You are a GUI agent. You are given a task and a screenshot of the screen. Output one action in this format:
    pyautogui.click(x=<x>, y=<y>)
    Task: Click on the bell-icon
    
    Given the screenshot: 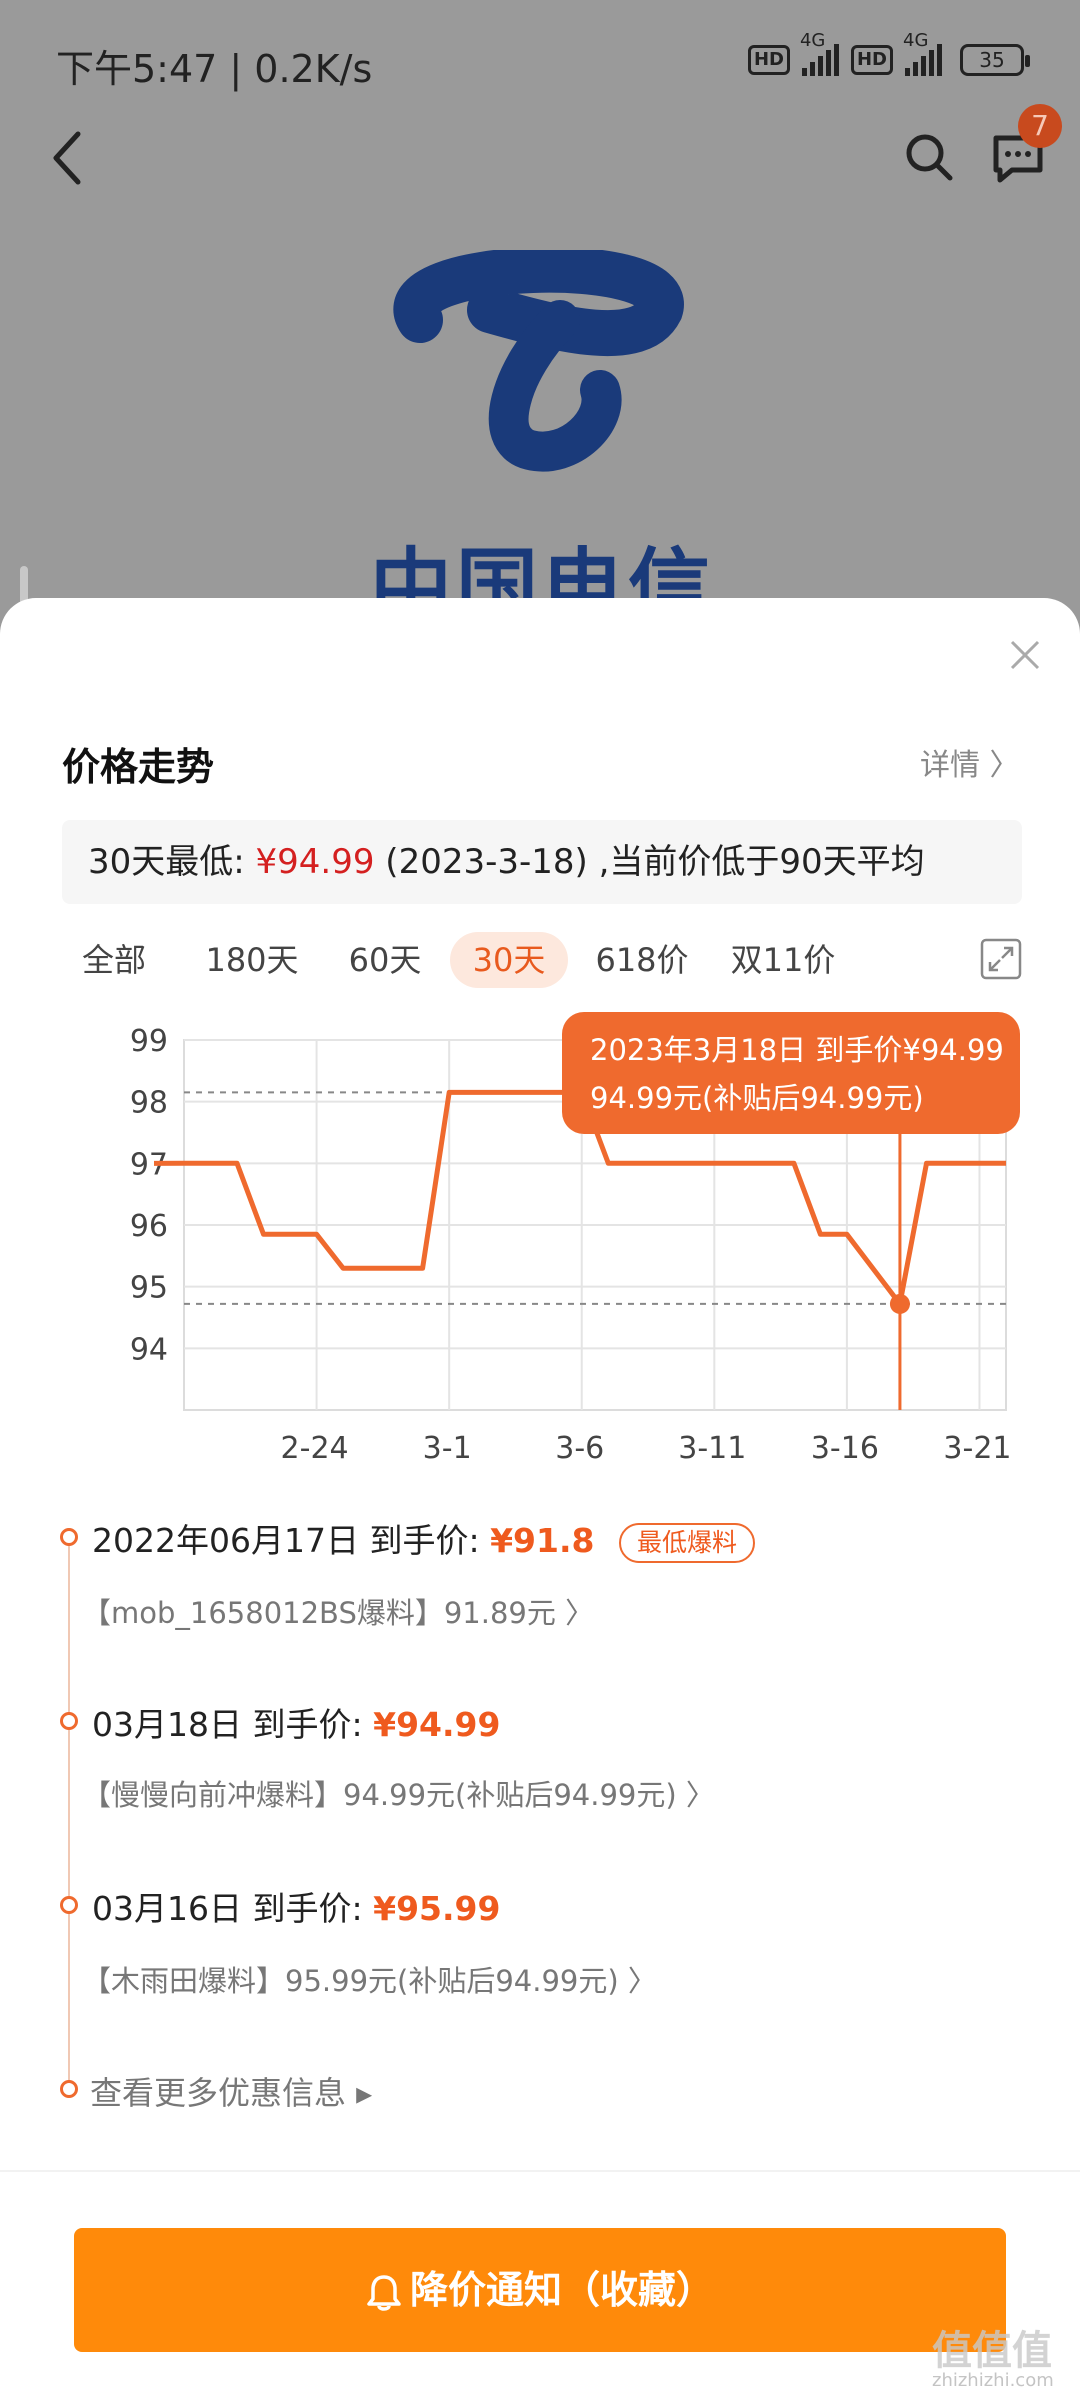 What is the action you would take?
    pyautogui.click(x=384, y=2292)
    